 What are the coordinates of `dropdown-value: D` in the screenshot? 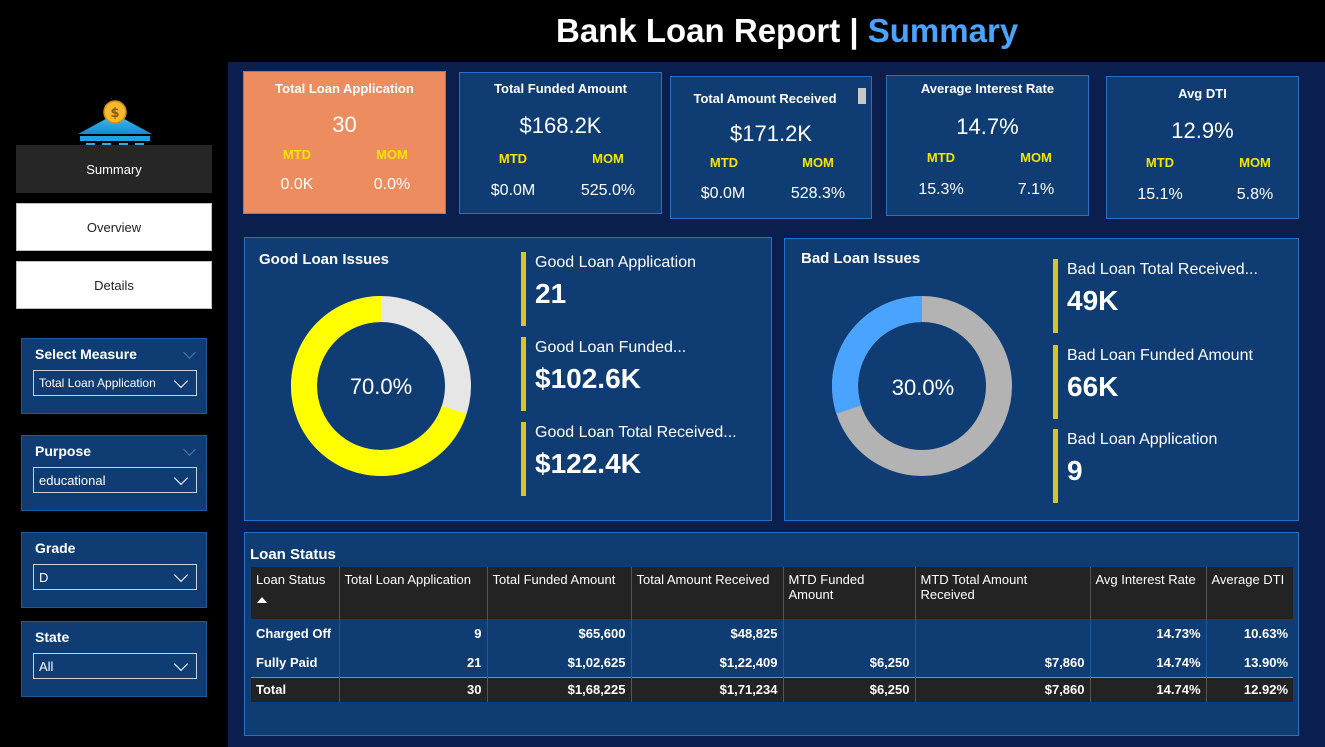 It's located at (44, 577).